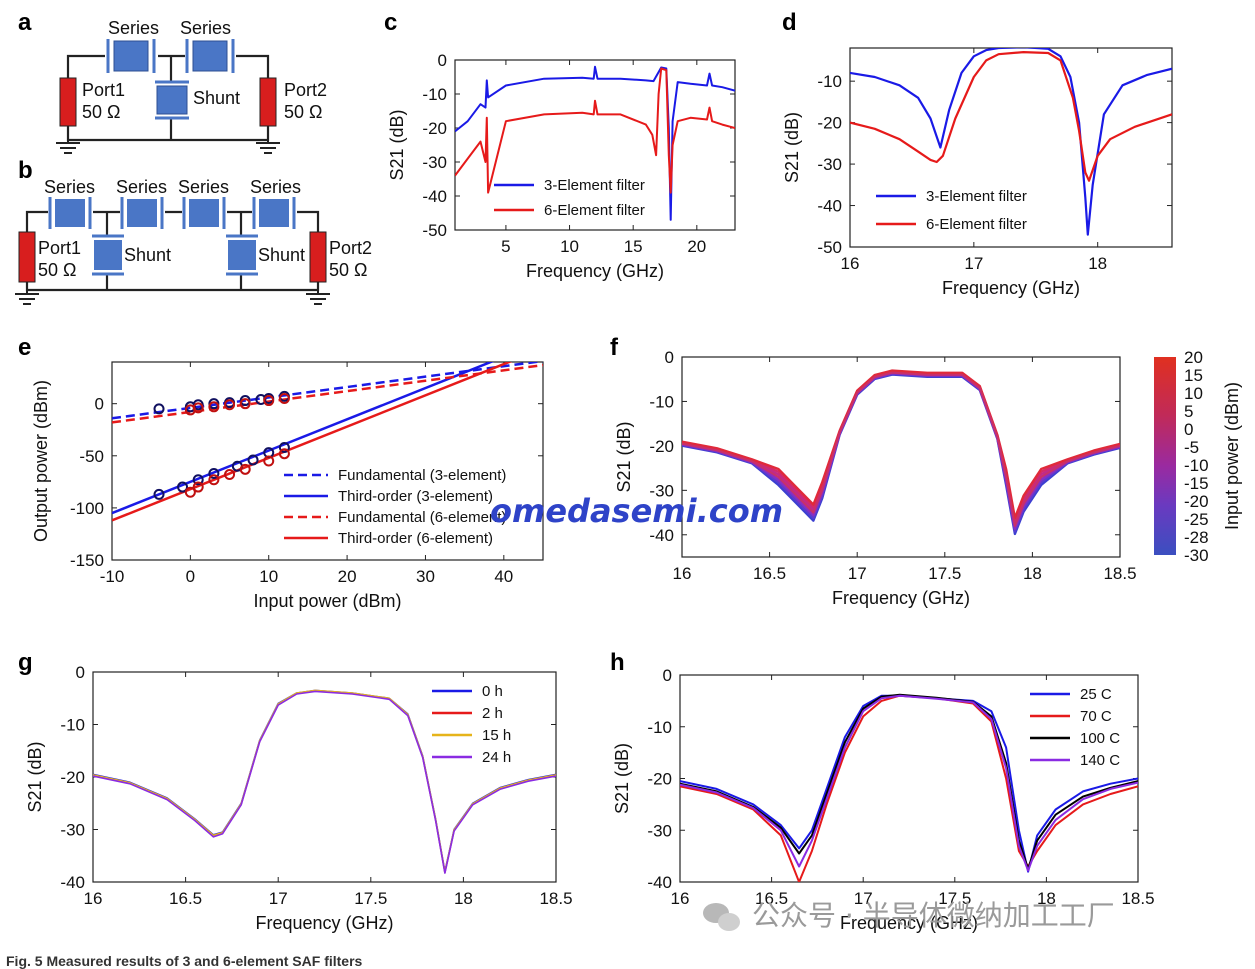 The width and height of the screenshot is (1255, 969). Describe the element at coordinates (976, 196) in the screenshot. I see `legend-entry: 3-Element filter` at that location.